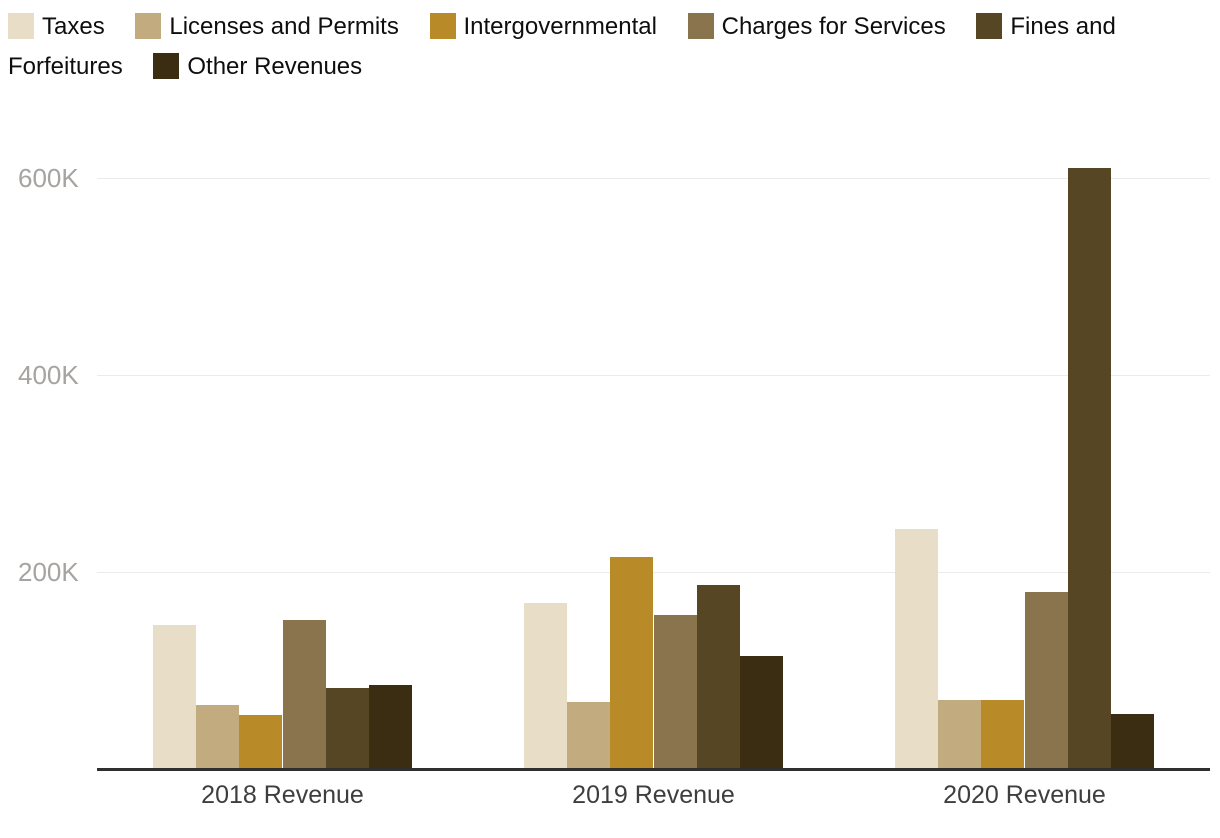  I want to click on bar-licenses-and-permits-2019-revenue, so click(589, 735).